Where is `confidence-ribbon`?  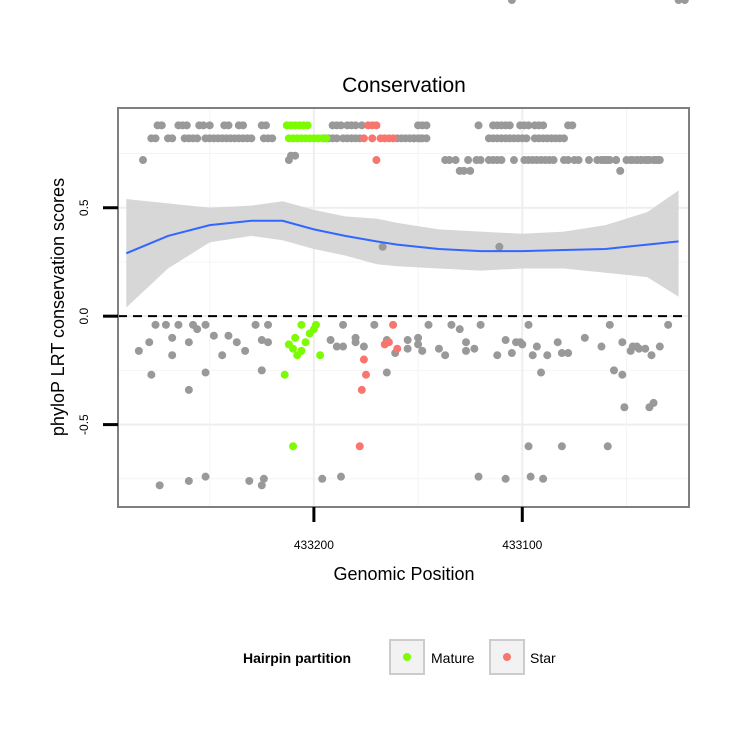
confidence-ribbon is located at coordinates (402, 249).